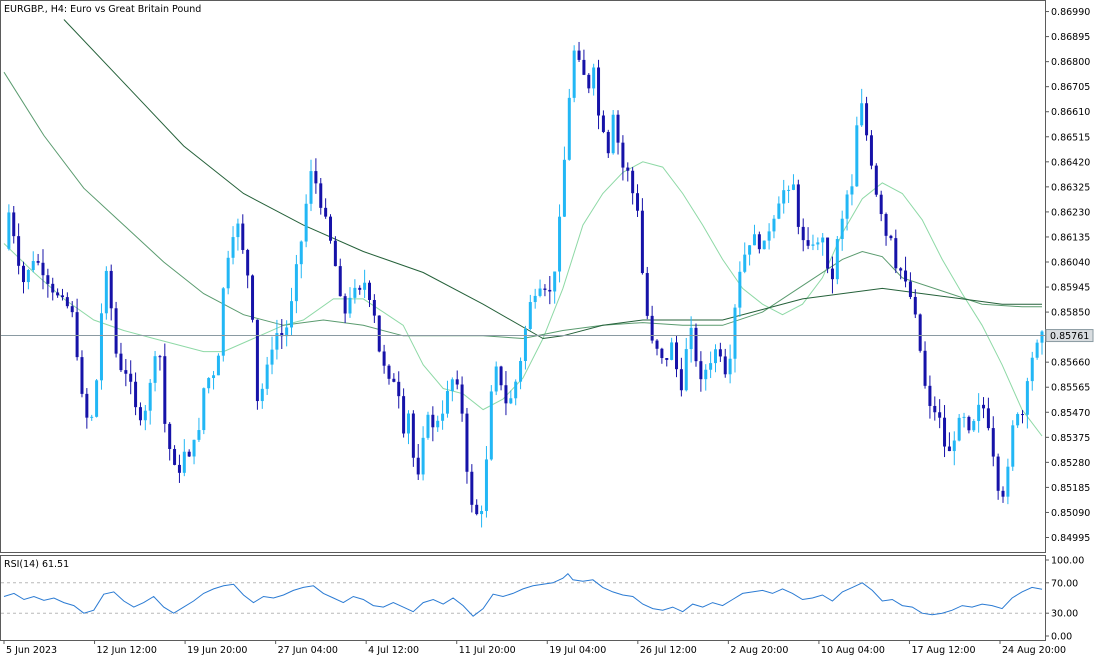 This screenshot has height=664, width=1100. I want to click on time-tick-label: 5 Jun 2023, so click(31, 650).